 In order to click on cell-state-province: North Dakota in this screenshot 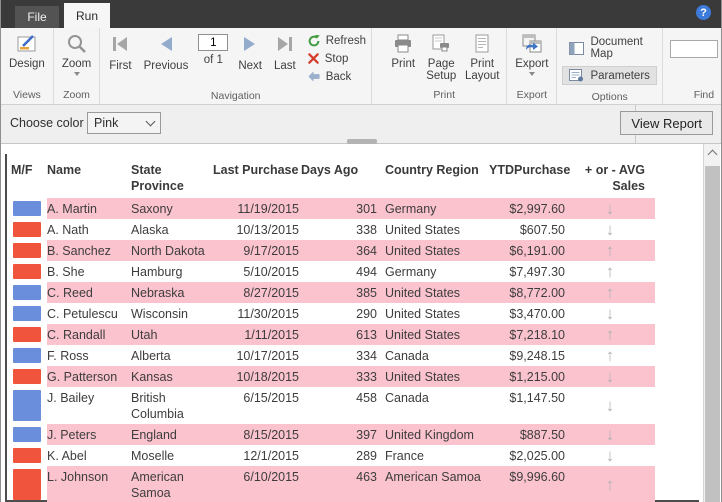, I will do `click(171, 250)`.